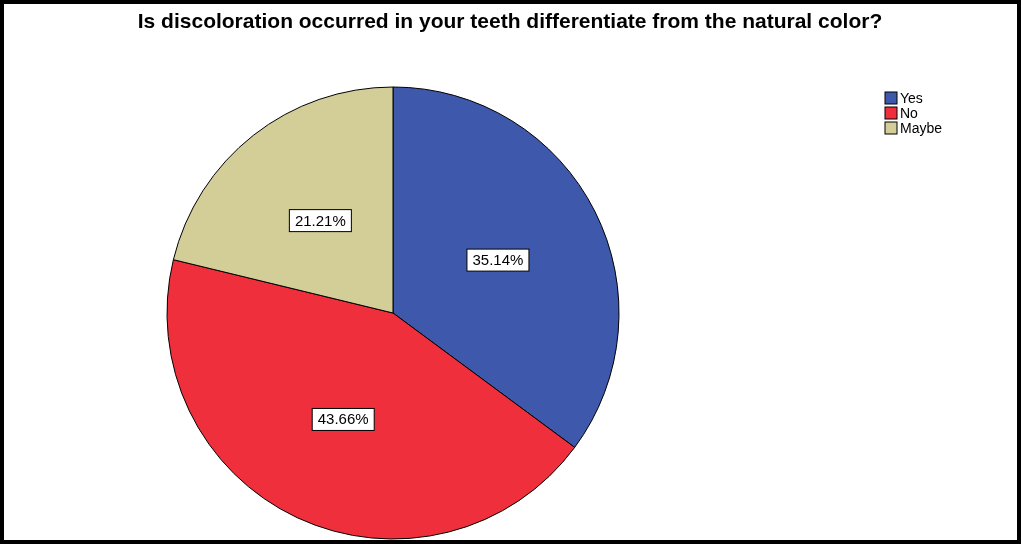  Describe the element at coordinates (909, 113) in the screenshot. I see `legend-label: No` at that location.